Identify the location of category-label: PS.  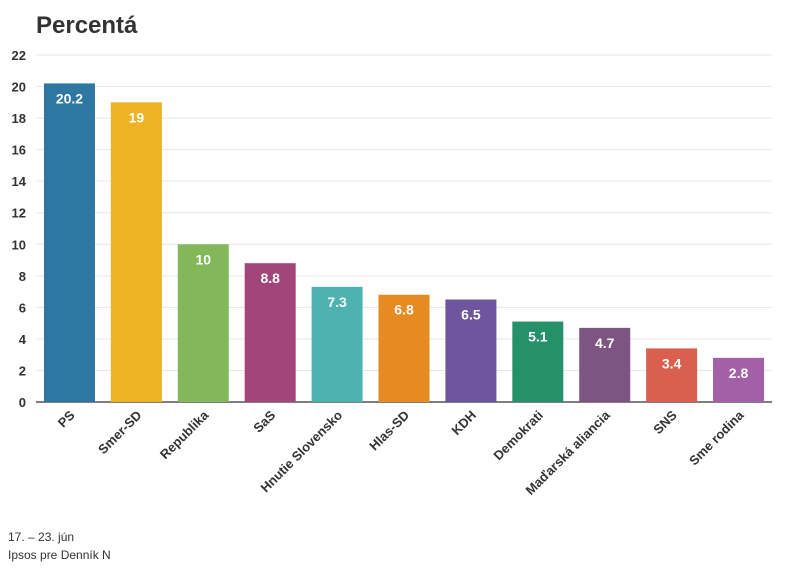
(66, 418).